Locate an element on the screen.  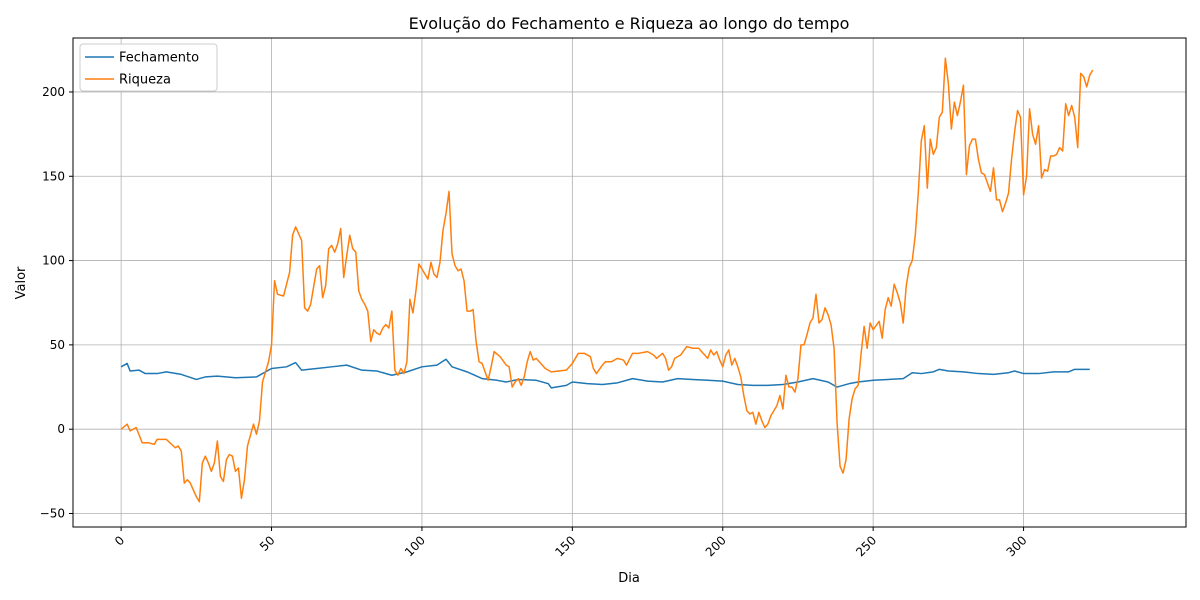
x-tick-label: 250 is located at coordinates (866, 546).